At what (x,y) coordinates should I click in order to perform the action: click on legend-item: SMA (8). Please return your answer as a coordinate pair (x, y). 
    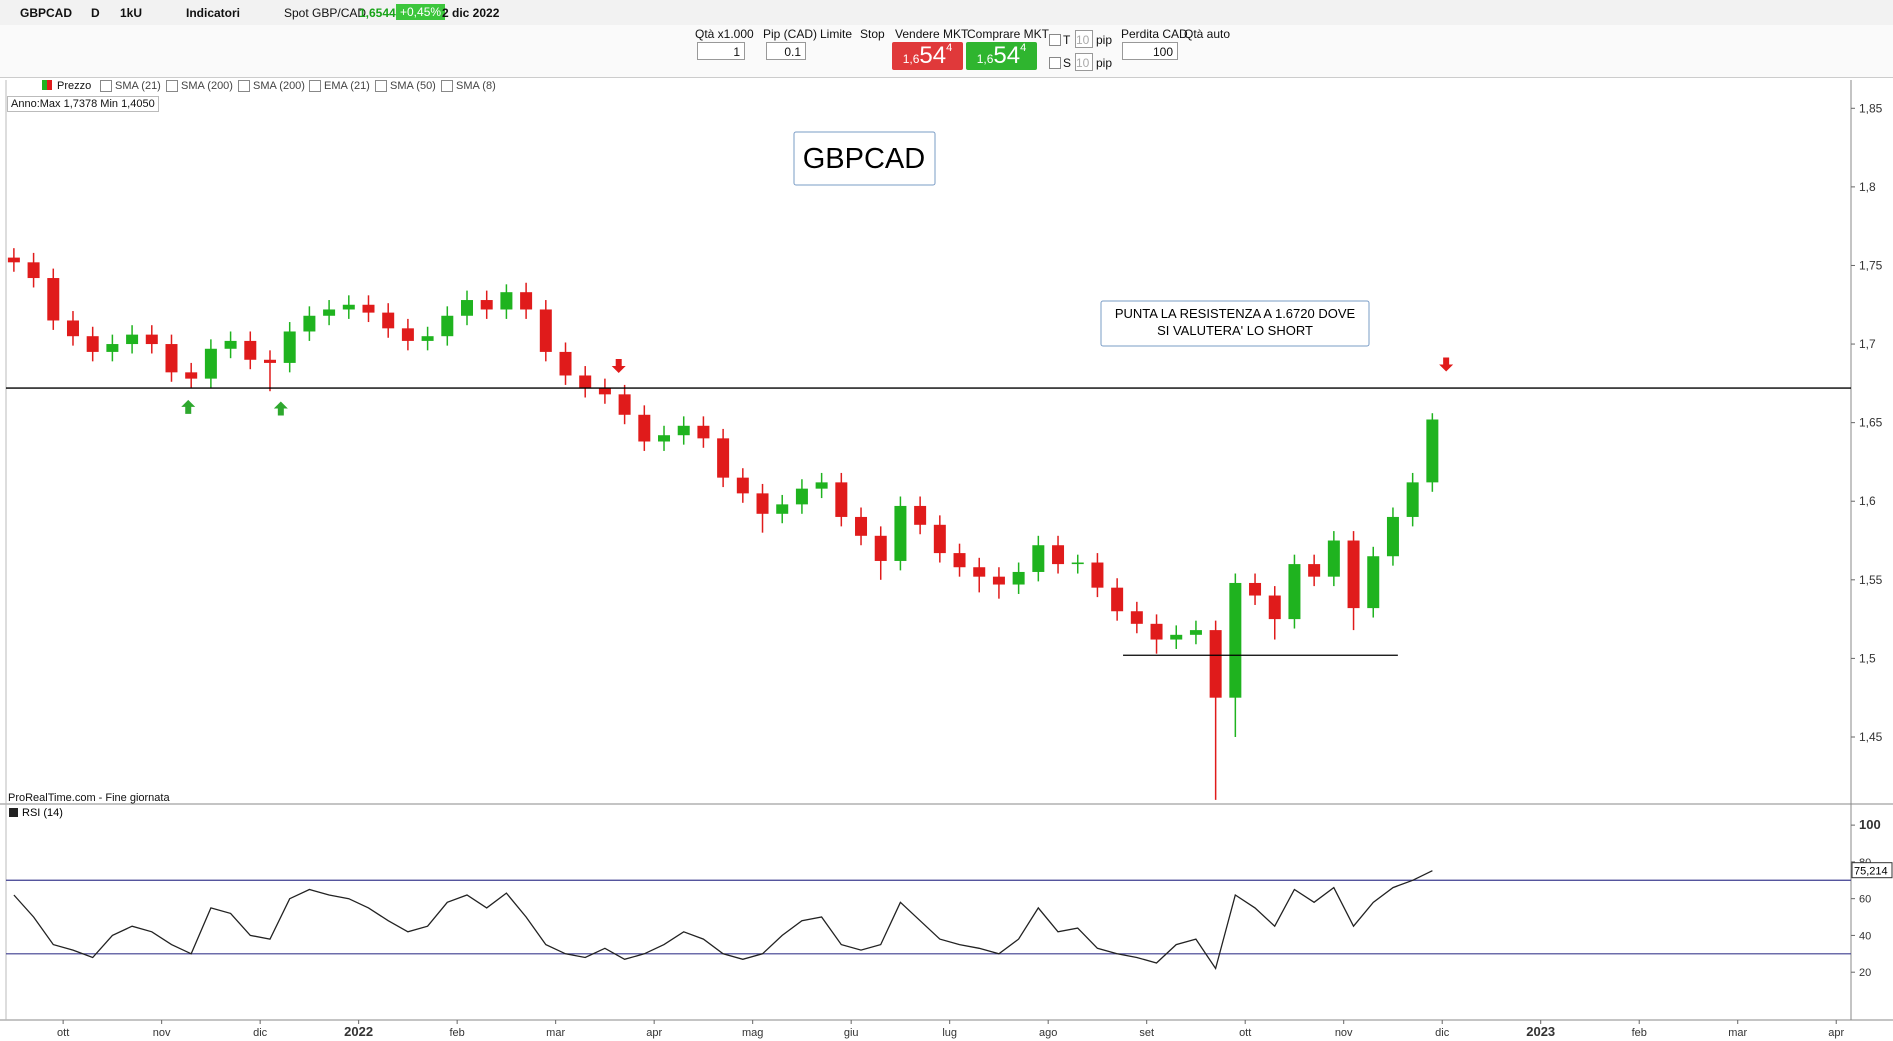
    Looking at the image, I should click on (476, 86).